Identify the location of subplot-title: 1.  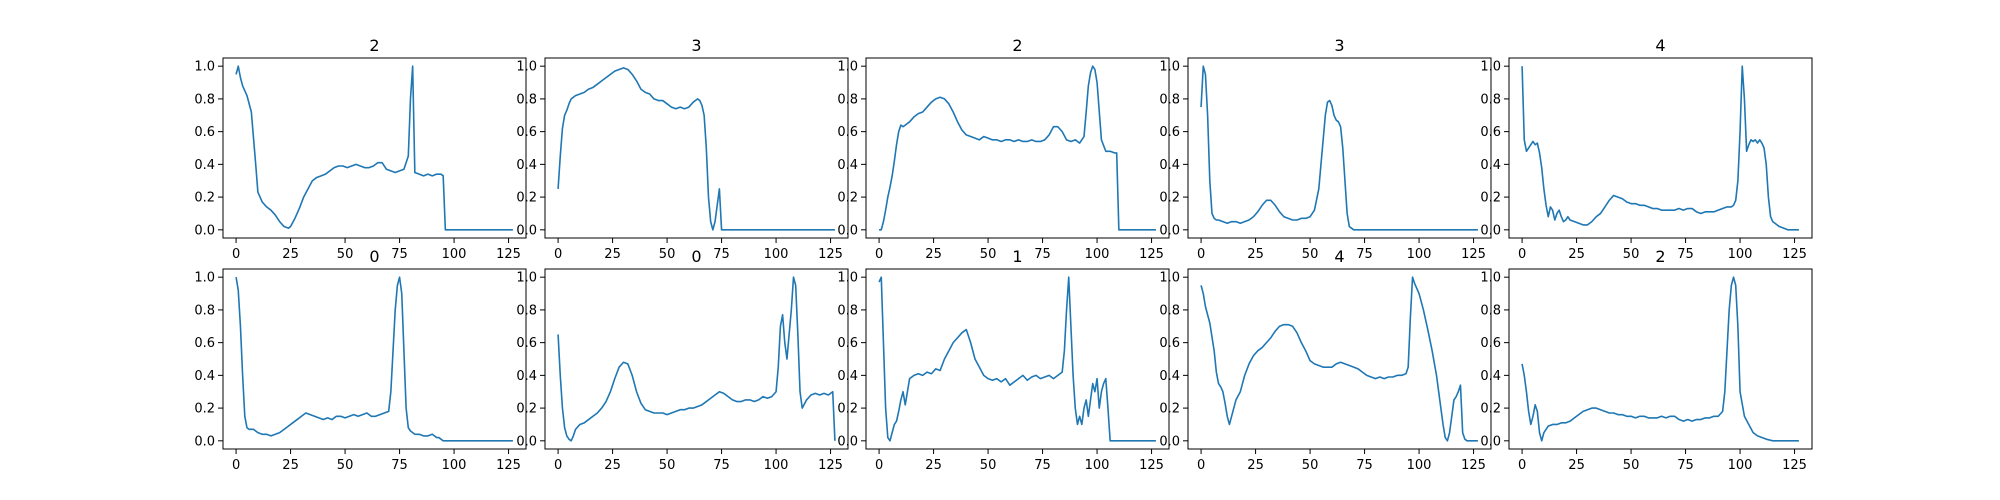
(1017, 256).